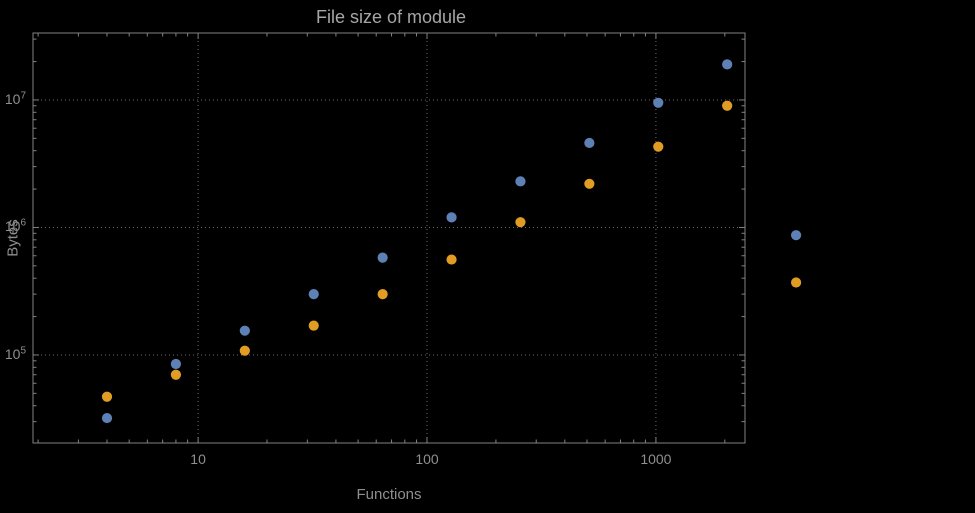 The width and height of the screenshot is (975, 513). Describe the element at coordinates (656, 459) in the screenshot. I see `x-tick-label: 1000` at that location.